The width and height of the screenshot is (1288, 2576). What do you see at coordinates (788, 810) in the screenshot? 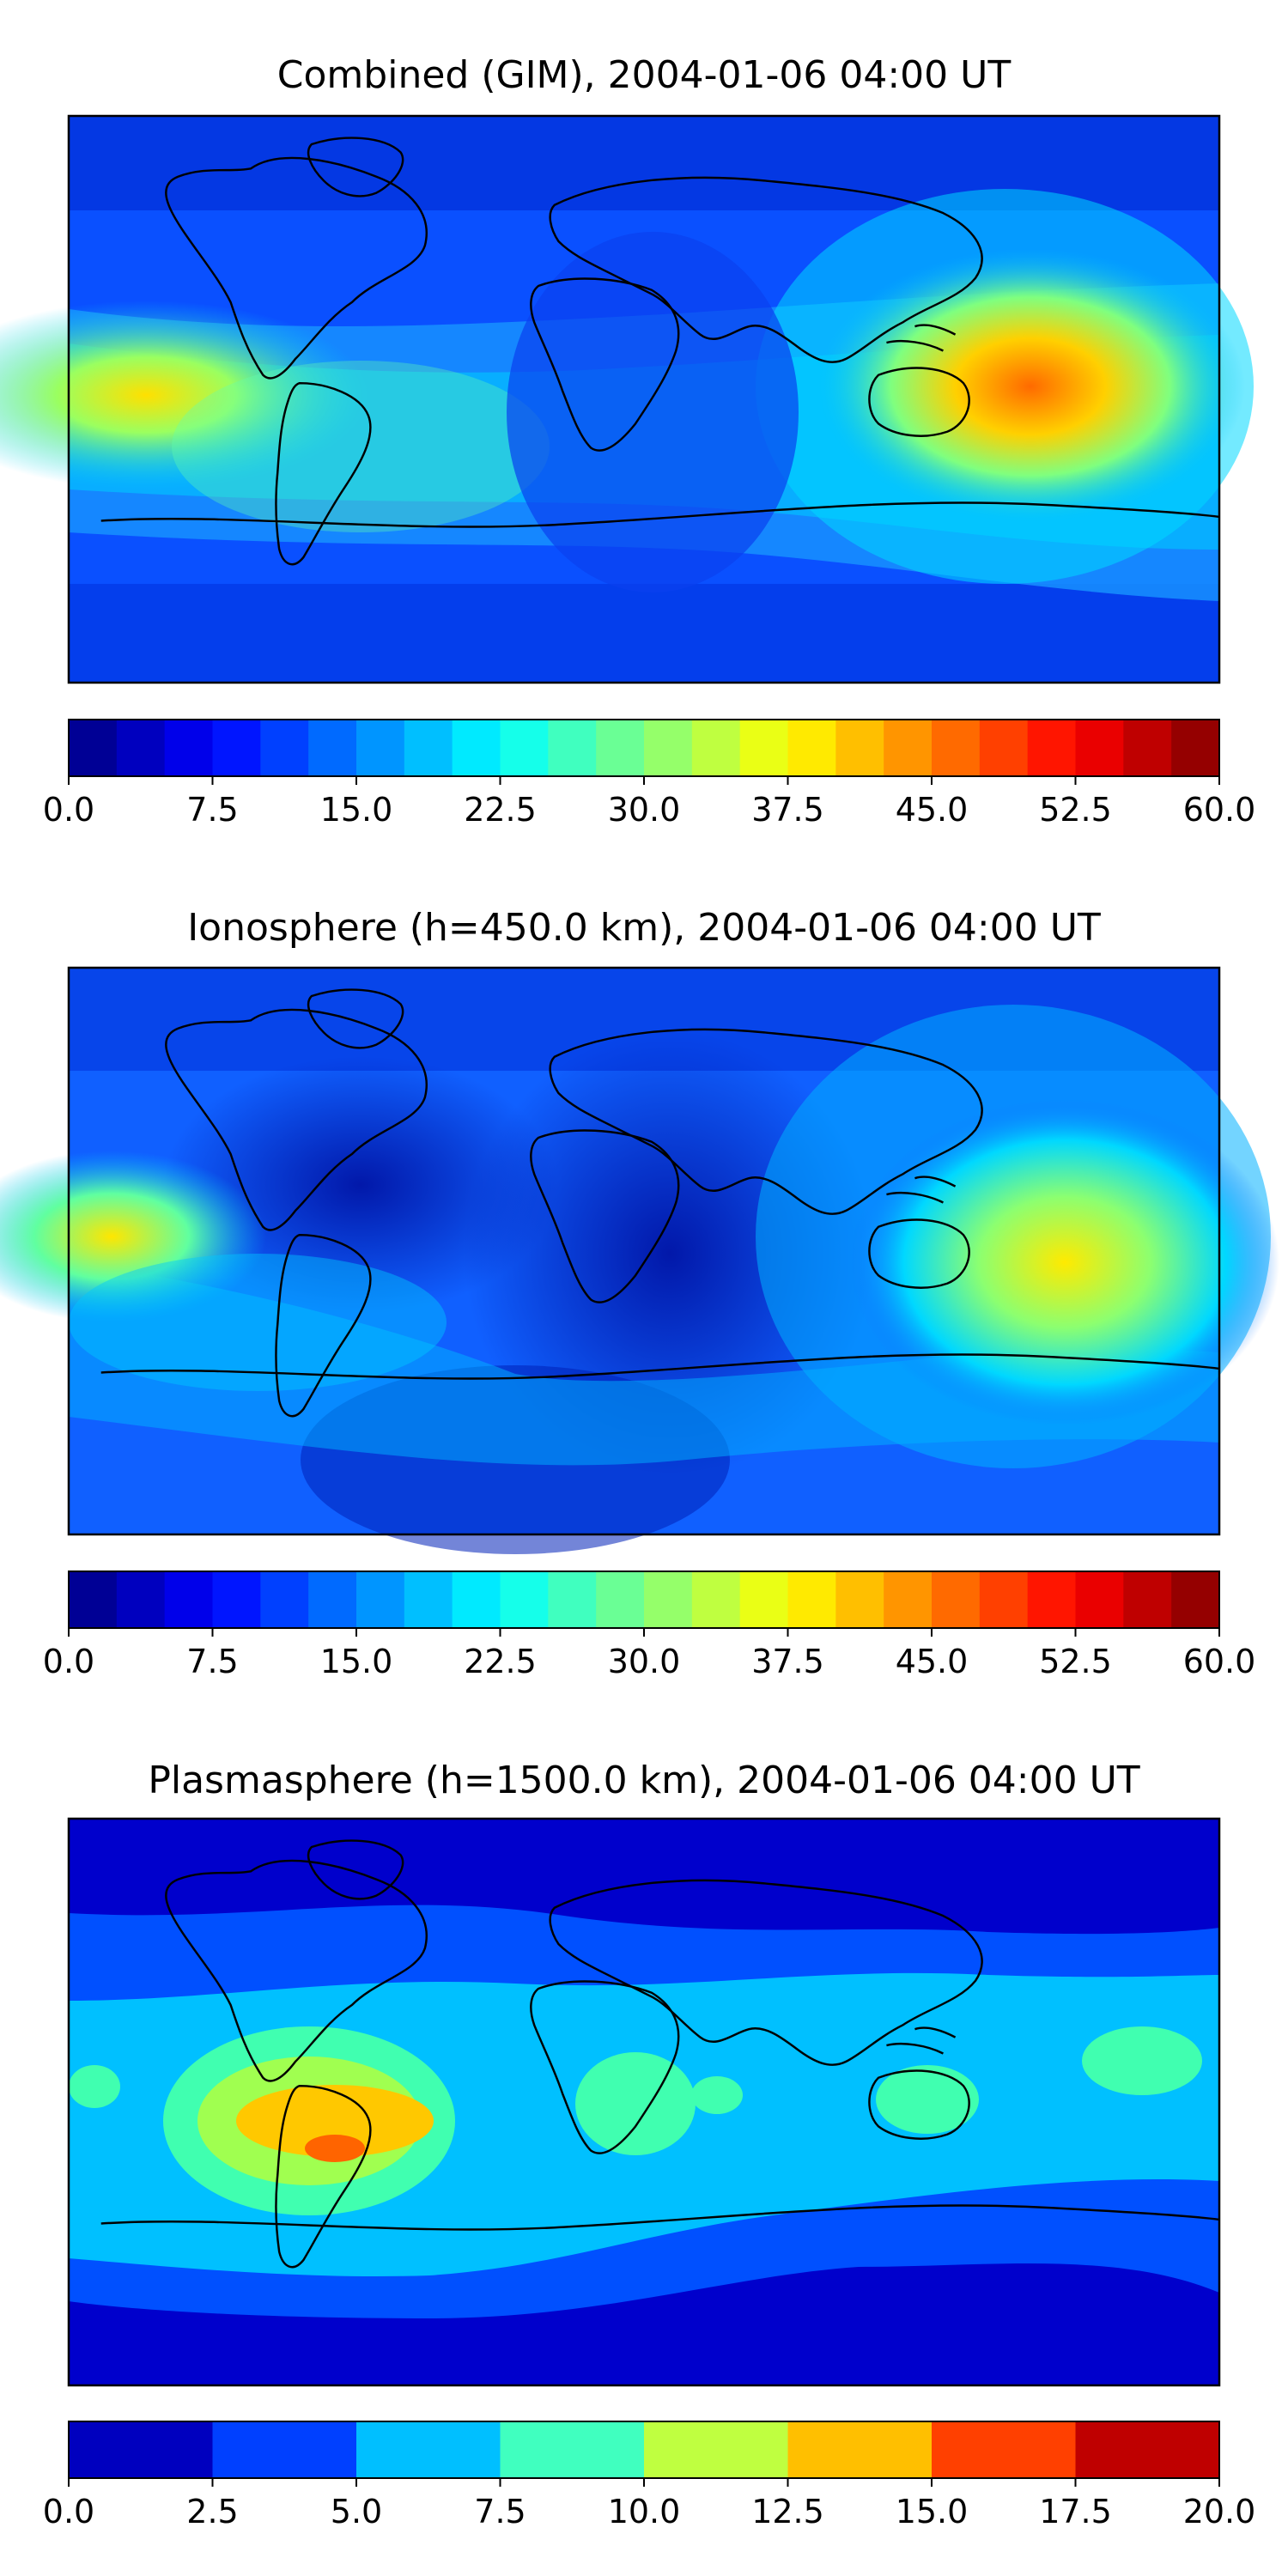
I see `colorbar-combined-tick-label: 37.5` at bounding box center [788, 810].